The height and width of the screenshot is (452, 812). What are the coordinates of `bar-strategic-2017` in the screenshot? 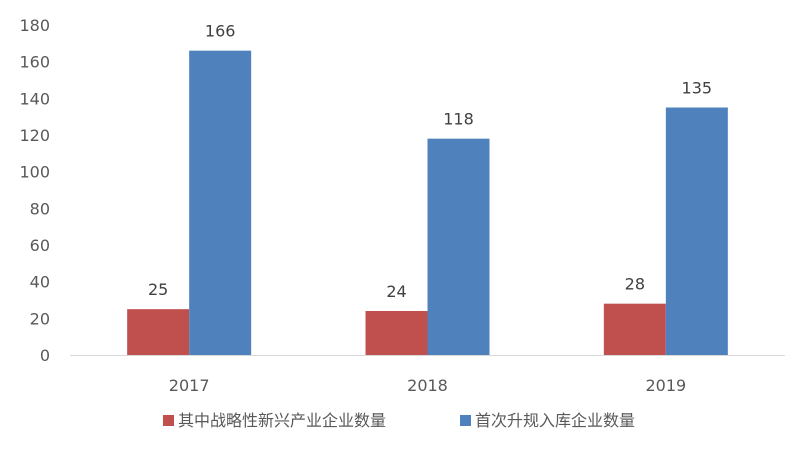 It's located at (158, 332).